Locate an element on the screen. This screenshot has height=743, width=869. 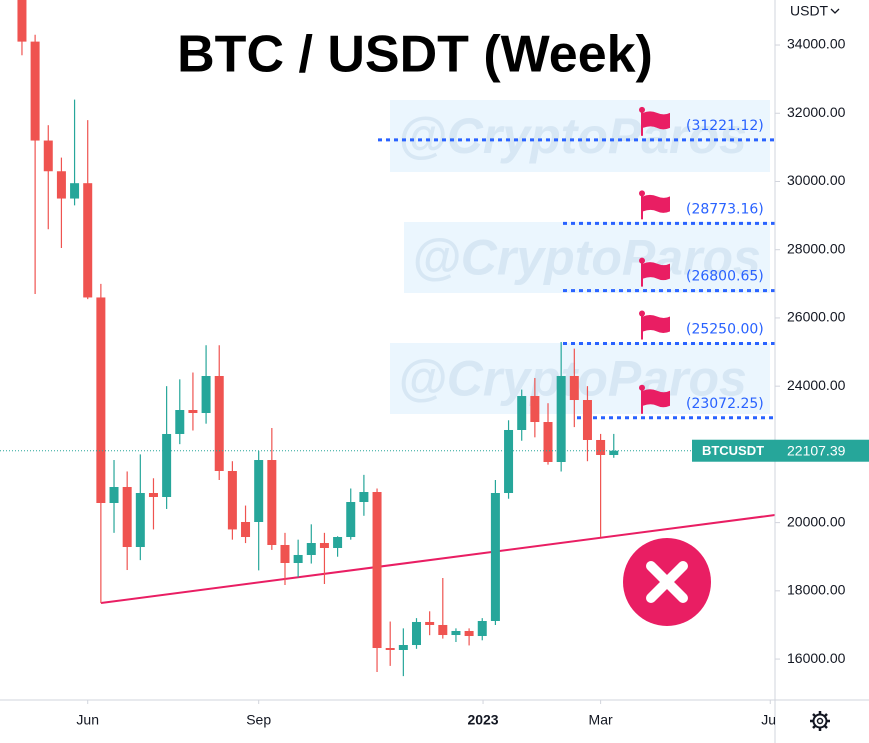
y-tick-label: 32000.00 is located at coordinates (816, 112).